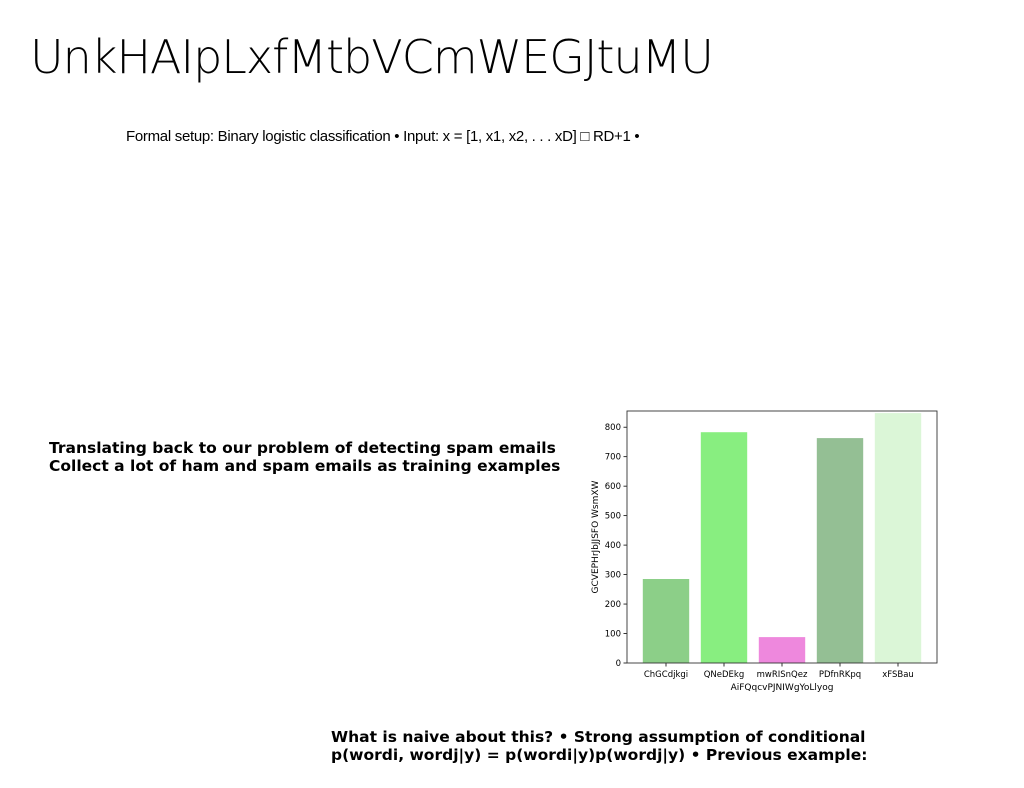  I want to click on y-tick-label: 200, so click(613, 605).